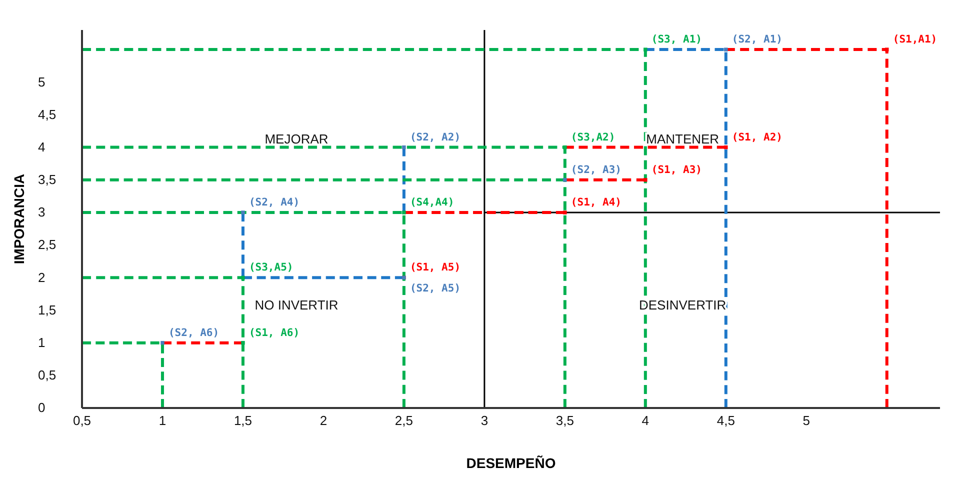 The image size is (954, 478). Describe the element at coordinates (42, 82) in the screenshot. I see `y-tick-label: 5` at that location.